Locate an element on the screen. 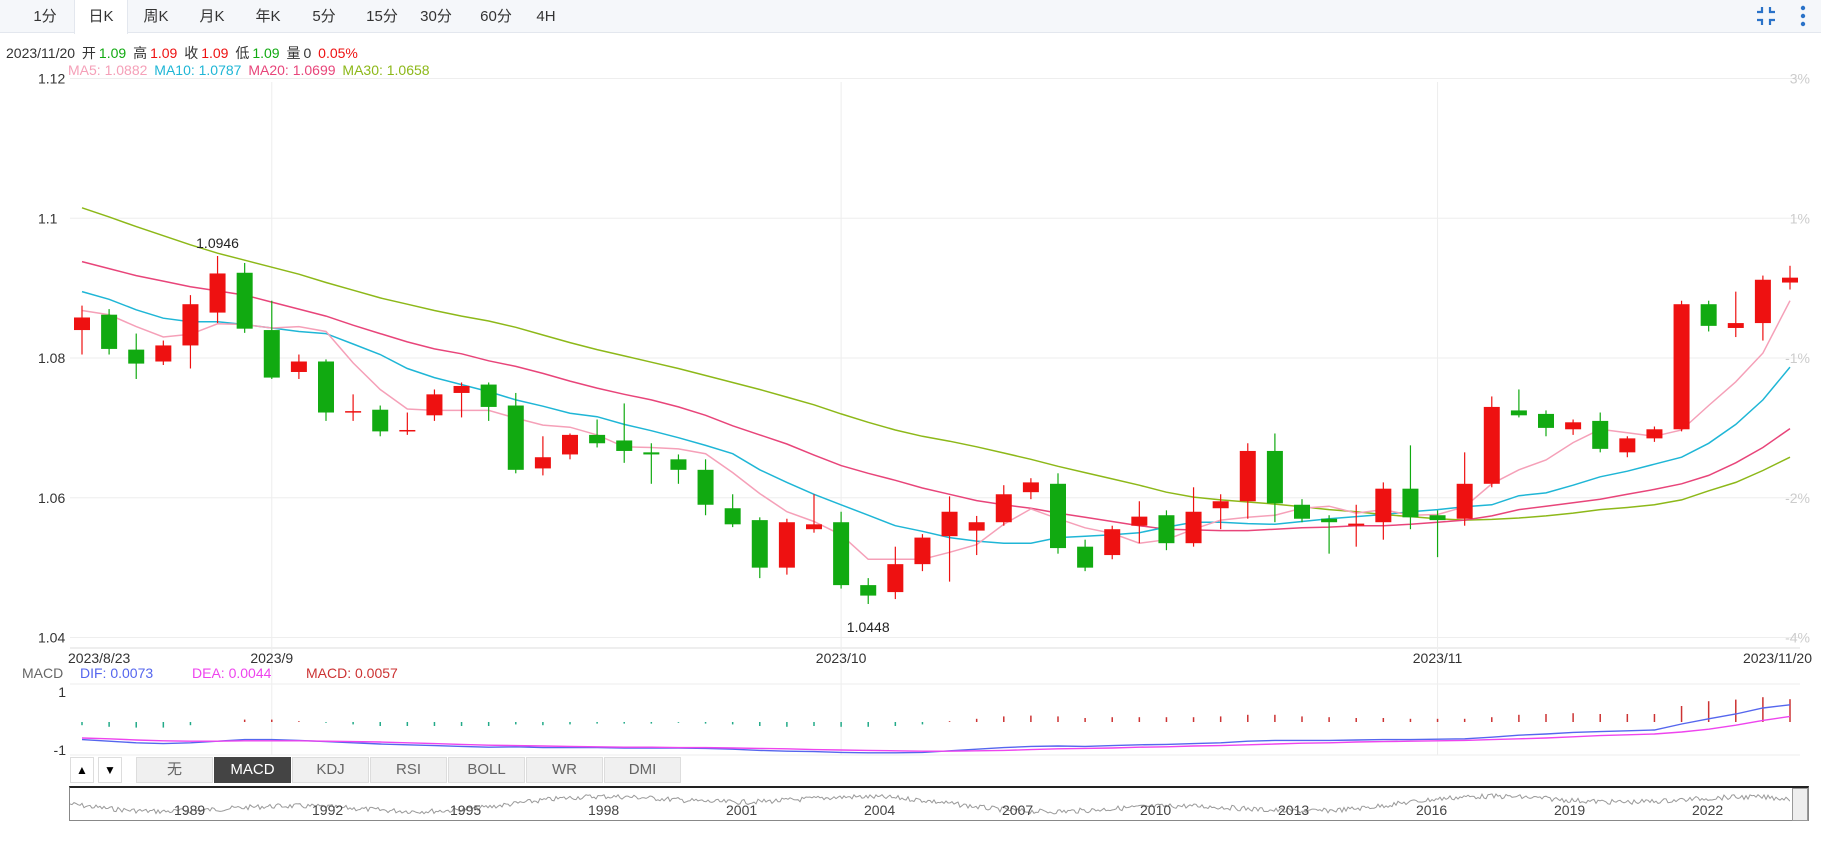  navigator-series is located at coordinates (930, 803).